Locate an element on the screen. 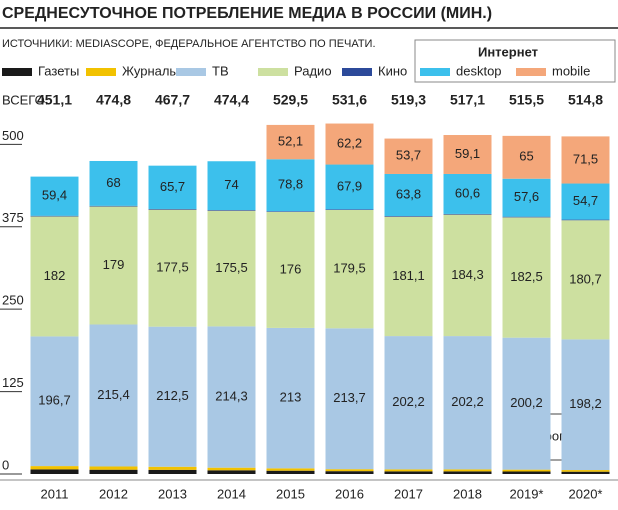  x-tick-label: 2013 is located at coordinates (172, 493).